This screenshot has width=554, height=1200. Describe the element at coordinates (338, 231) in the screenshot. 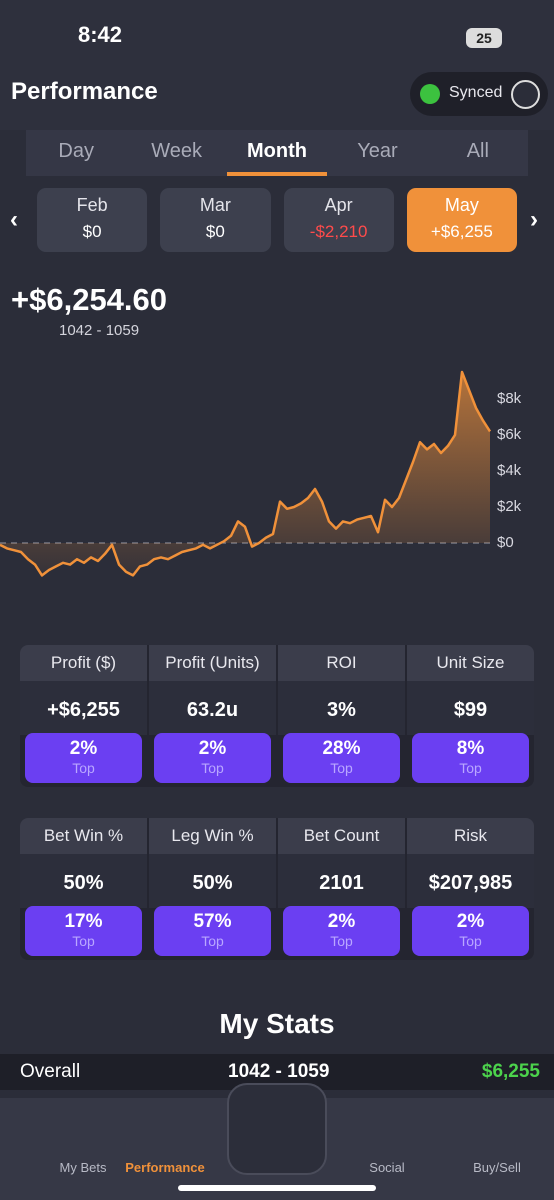

I see `month-value: -$2,210` at that location.